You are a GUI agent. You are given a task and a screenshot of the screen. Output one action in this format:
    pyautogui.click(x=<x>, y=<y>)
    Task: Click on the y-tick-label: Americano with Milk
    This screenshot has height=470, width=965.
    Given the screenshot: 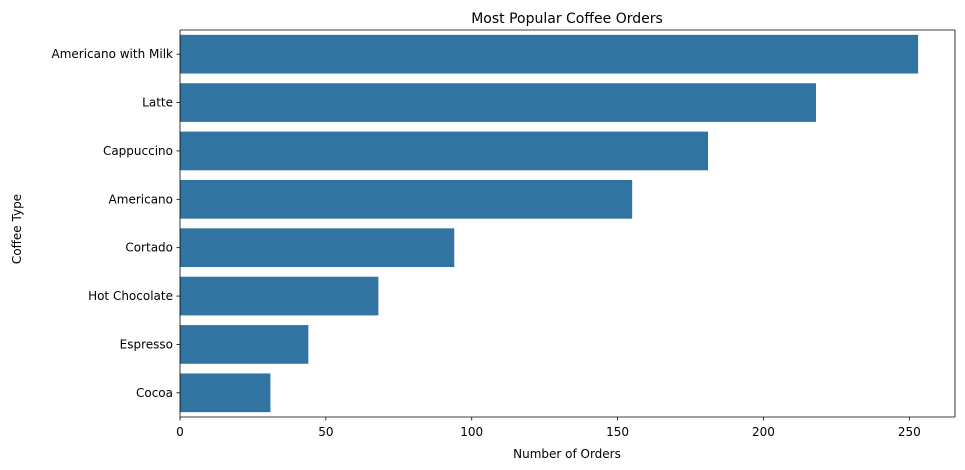 What is the action you would take?
    pyautogui.click(x=112, y=54)
    